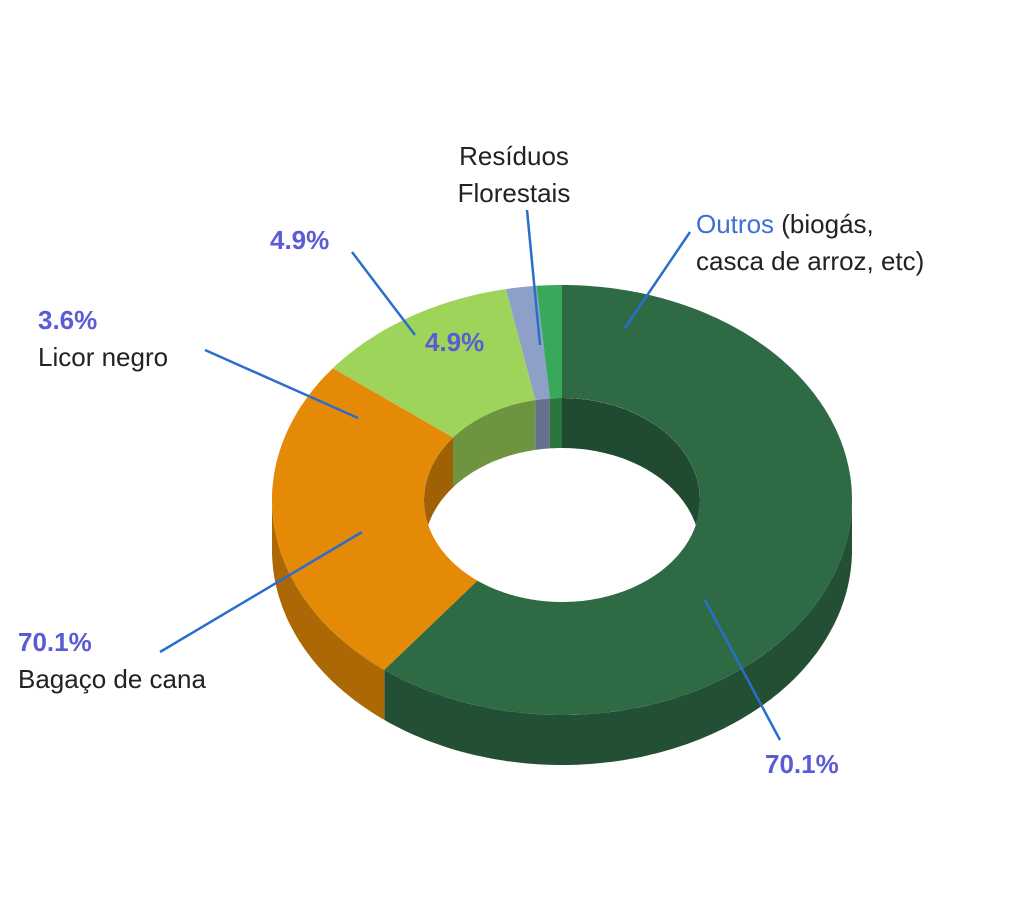 This screenshot has height=904, width=1024. I want to click on label-text: Licor negro, so click(103, 357).